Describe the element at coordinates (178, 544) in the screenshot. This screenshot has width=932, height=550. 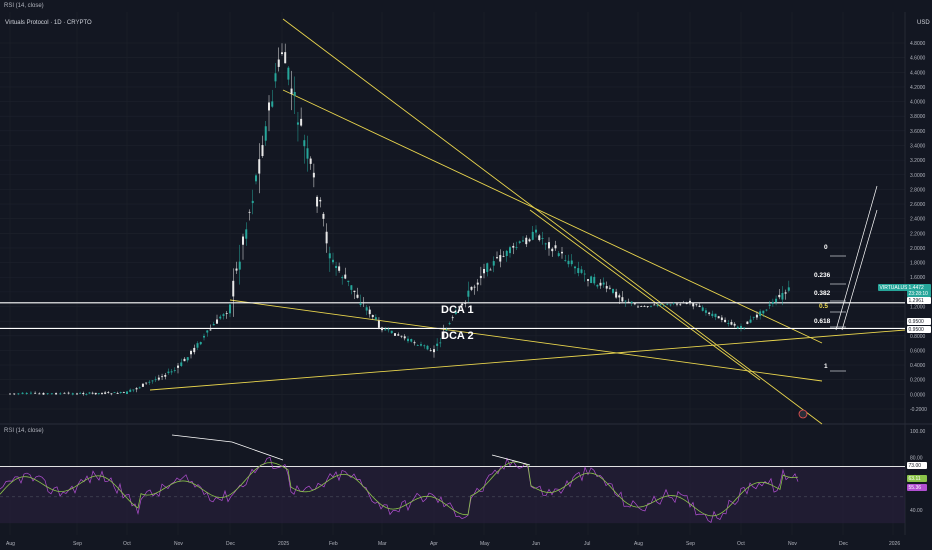
I see `time-tick-label: Nov` at that location.